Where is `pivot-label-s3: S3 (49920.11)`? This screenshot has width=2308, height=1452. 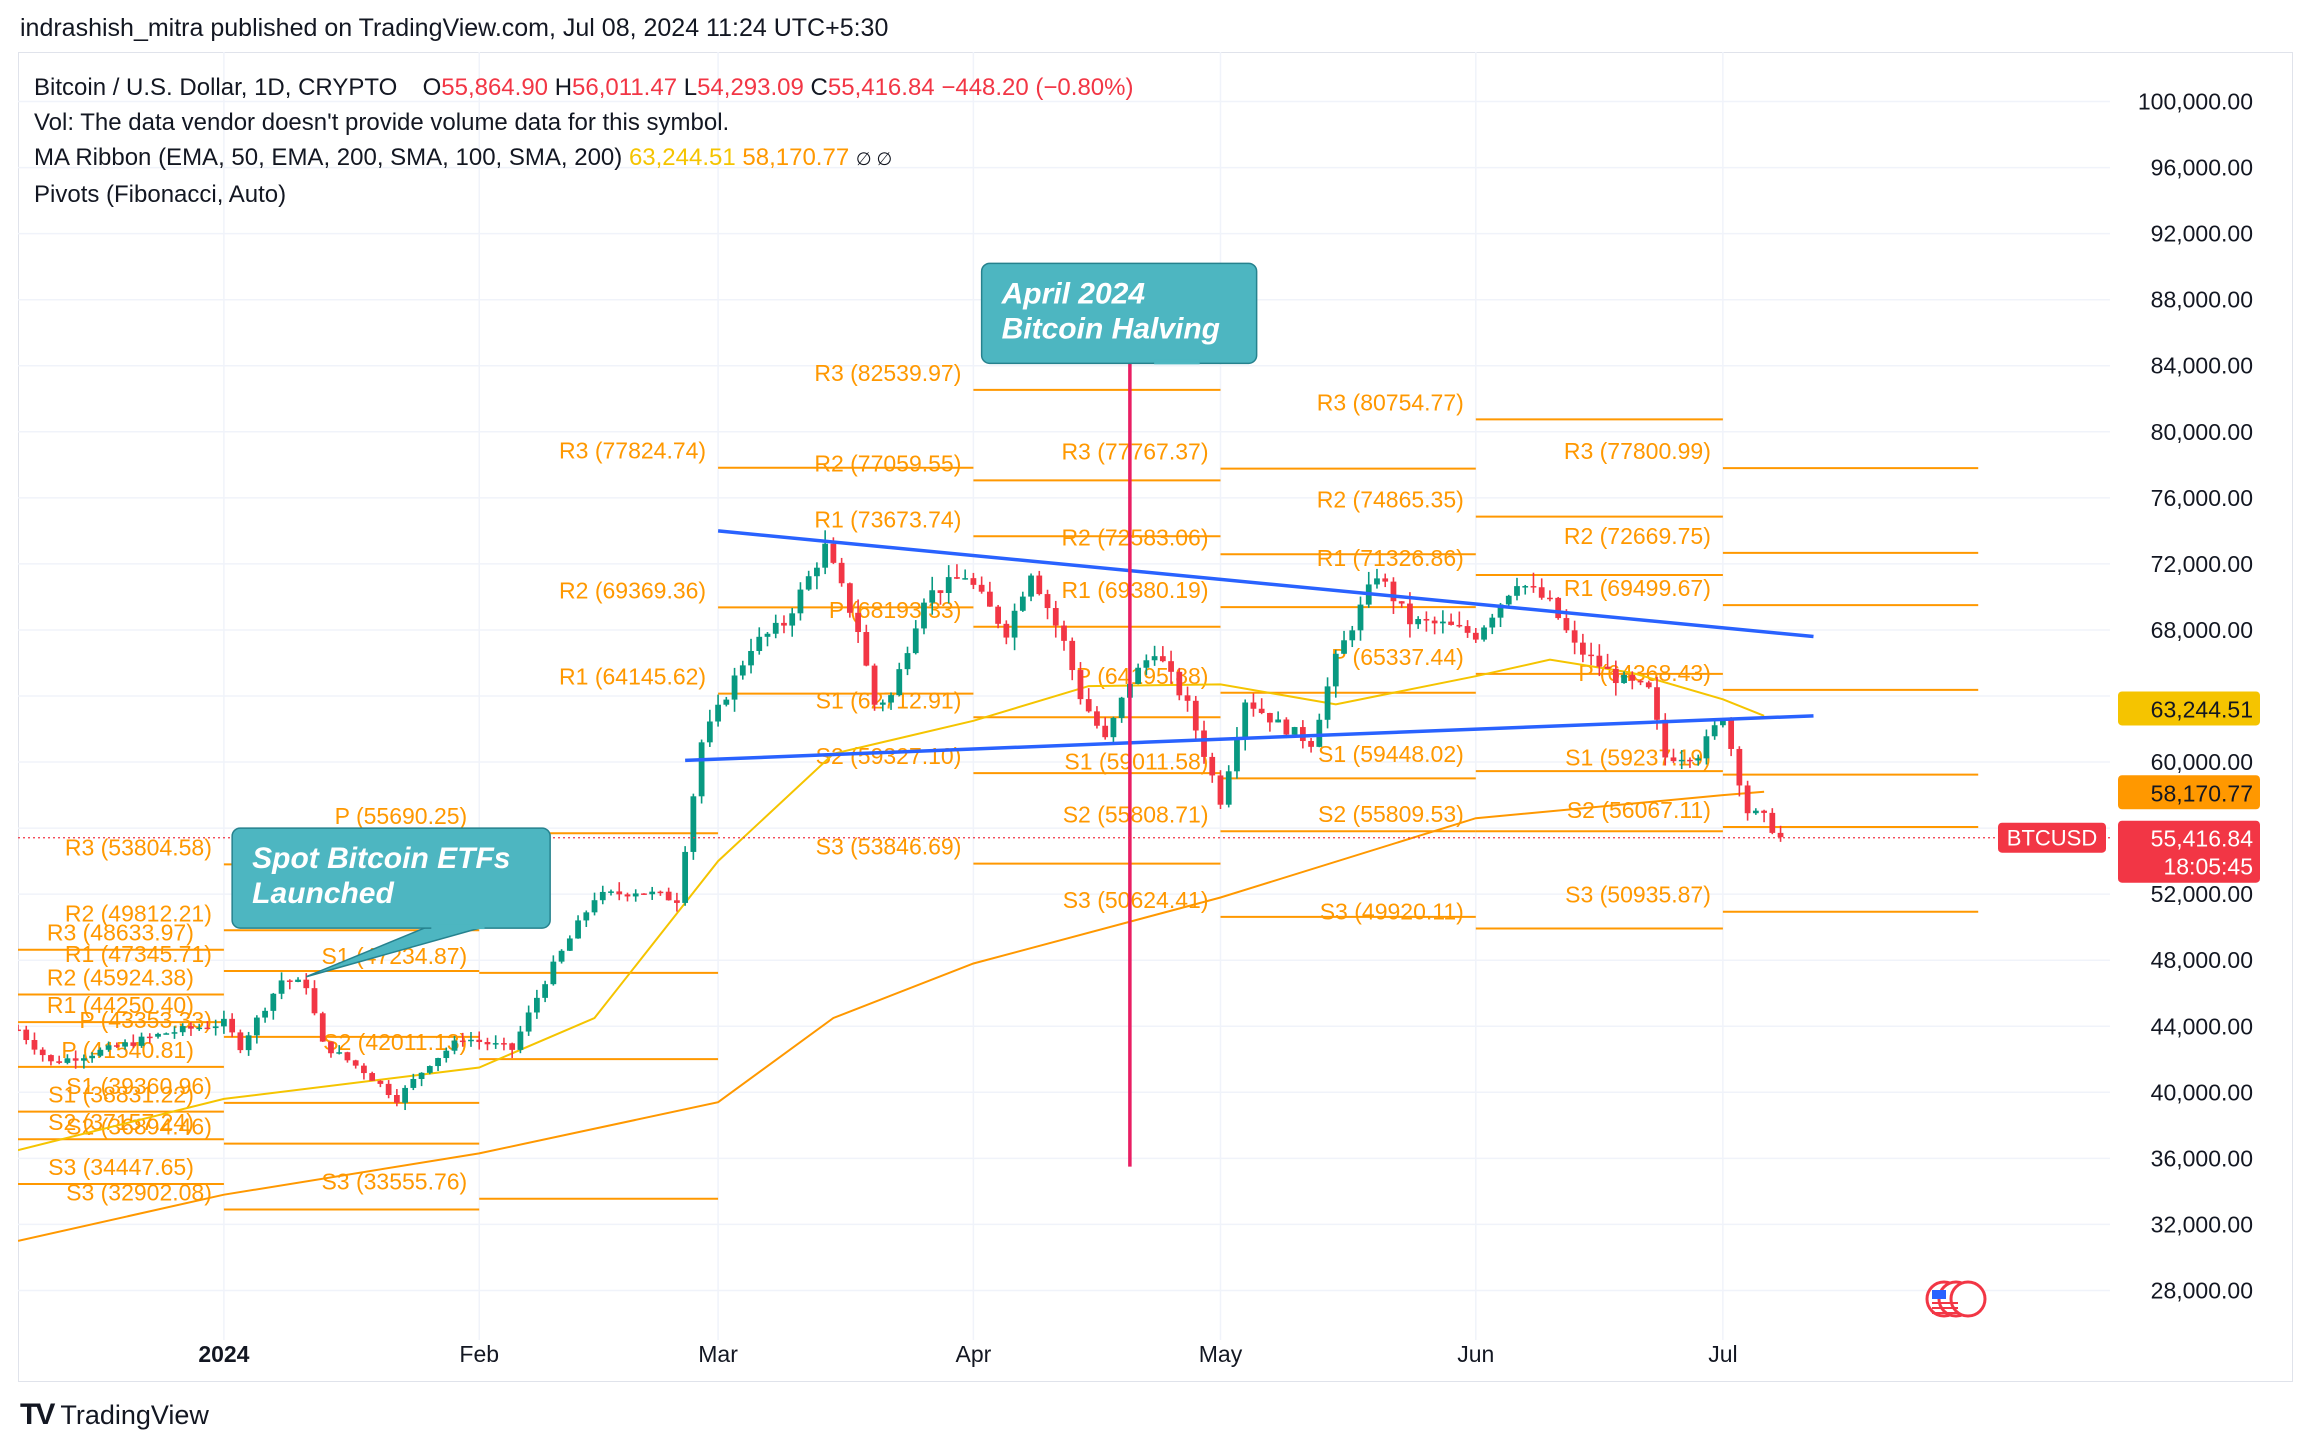 pivot-label-s3: S3 (49920.11) is located at coordinates (1392, 911).